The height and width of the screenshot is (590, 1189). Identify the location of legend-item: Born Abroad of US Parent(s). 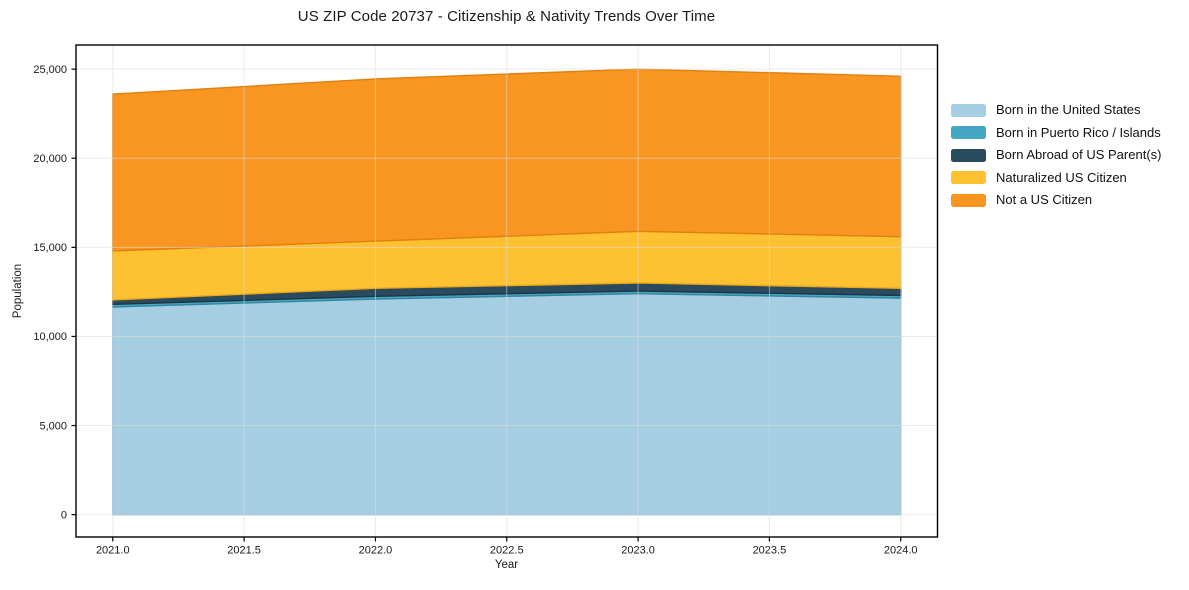
(1056, 155).